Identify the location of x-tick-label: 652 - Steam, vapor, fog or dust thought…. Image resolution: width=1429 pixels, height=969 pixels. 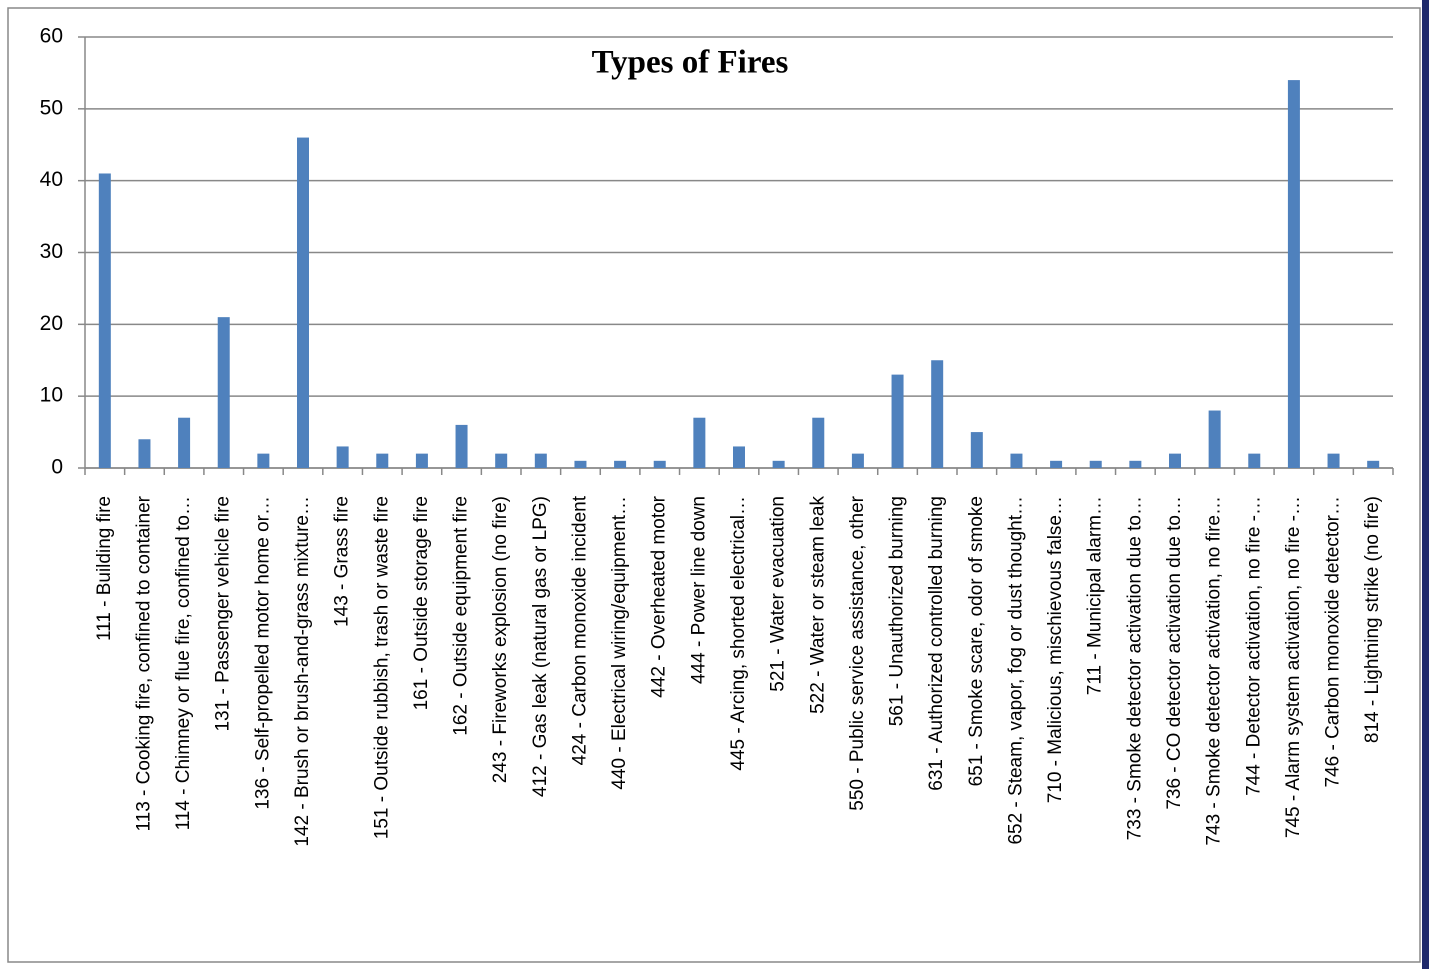
(1015, 670).